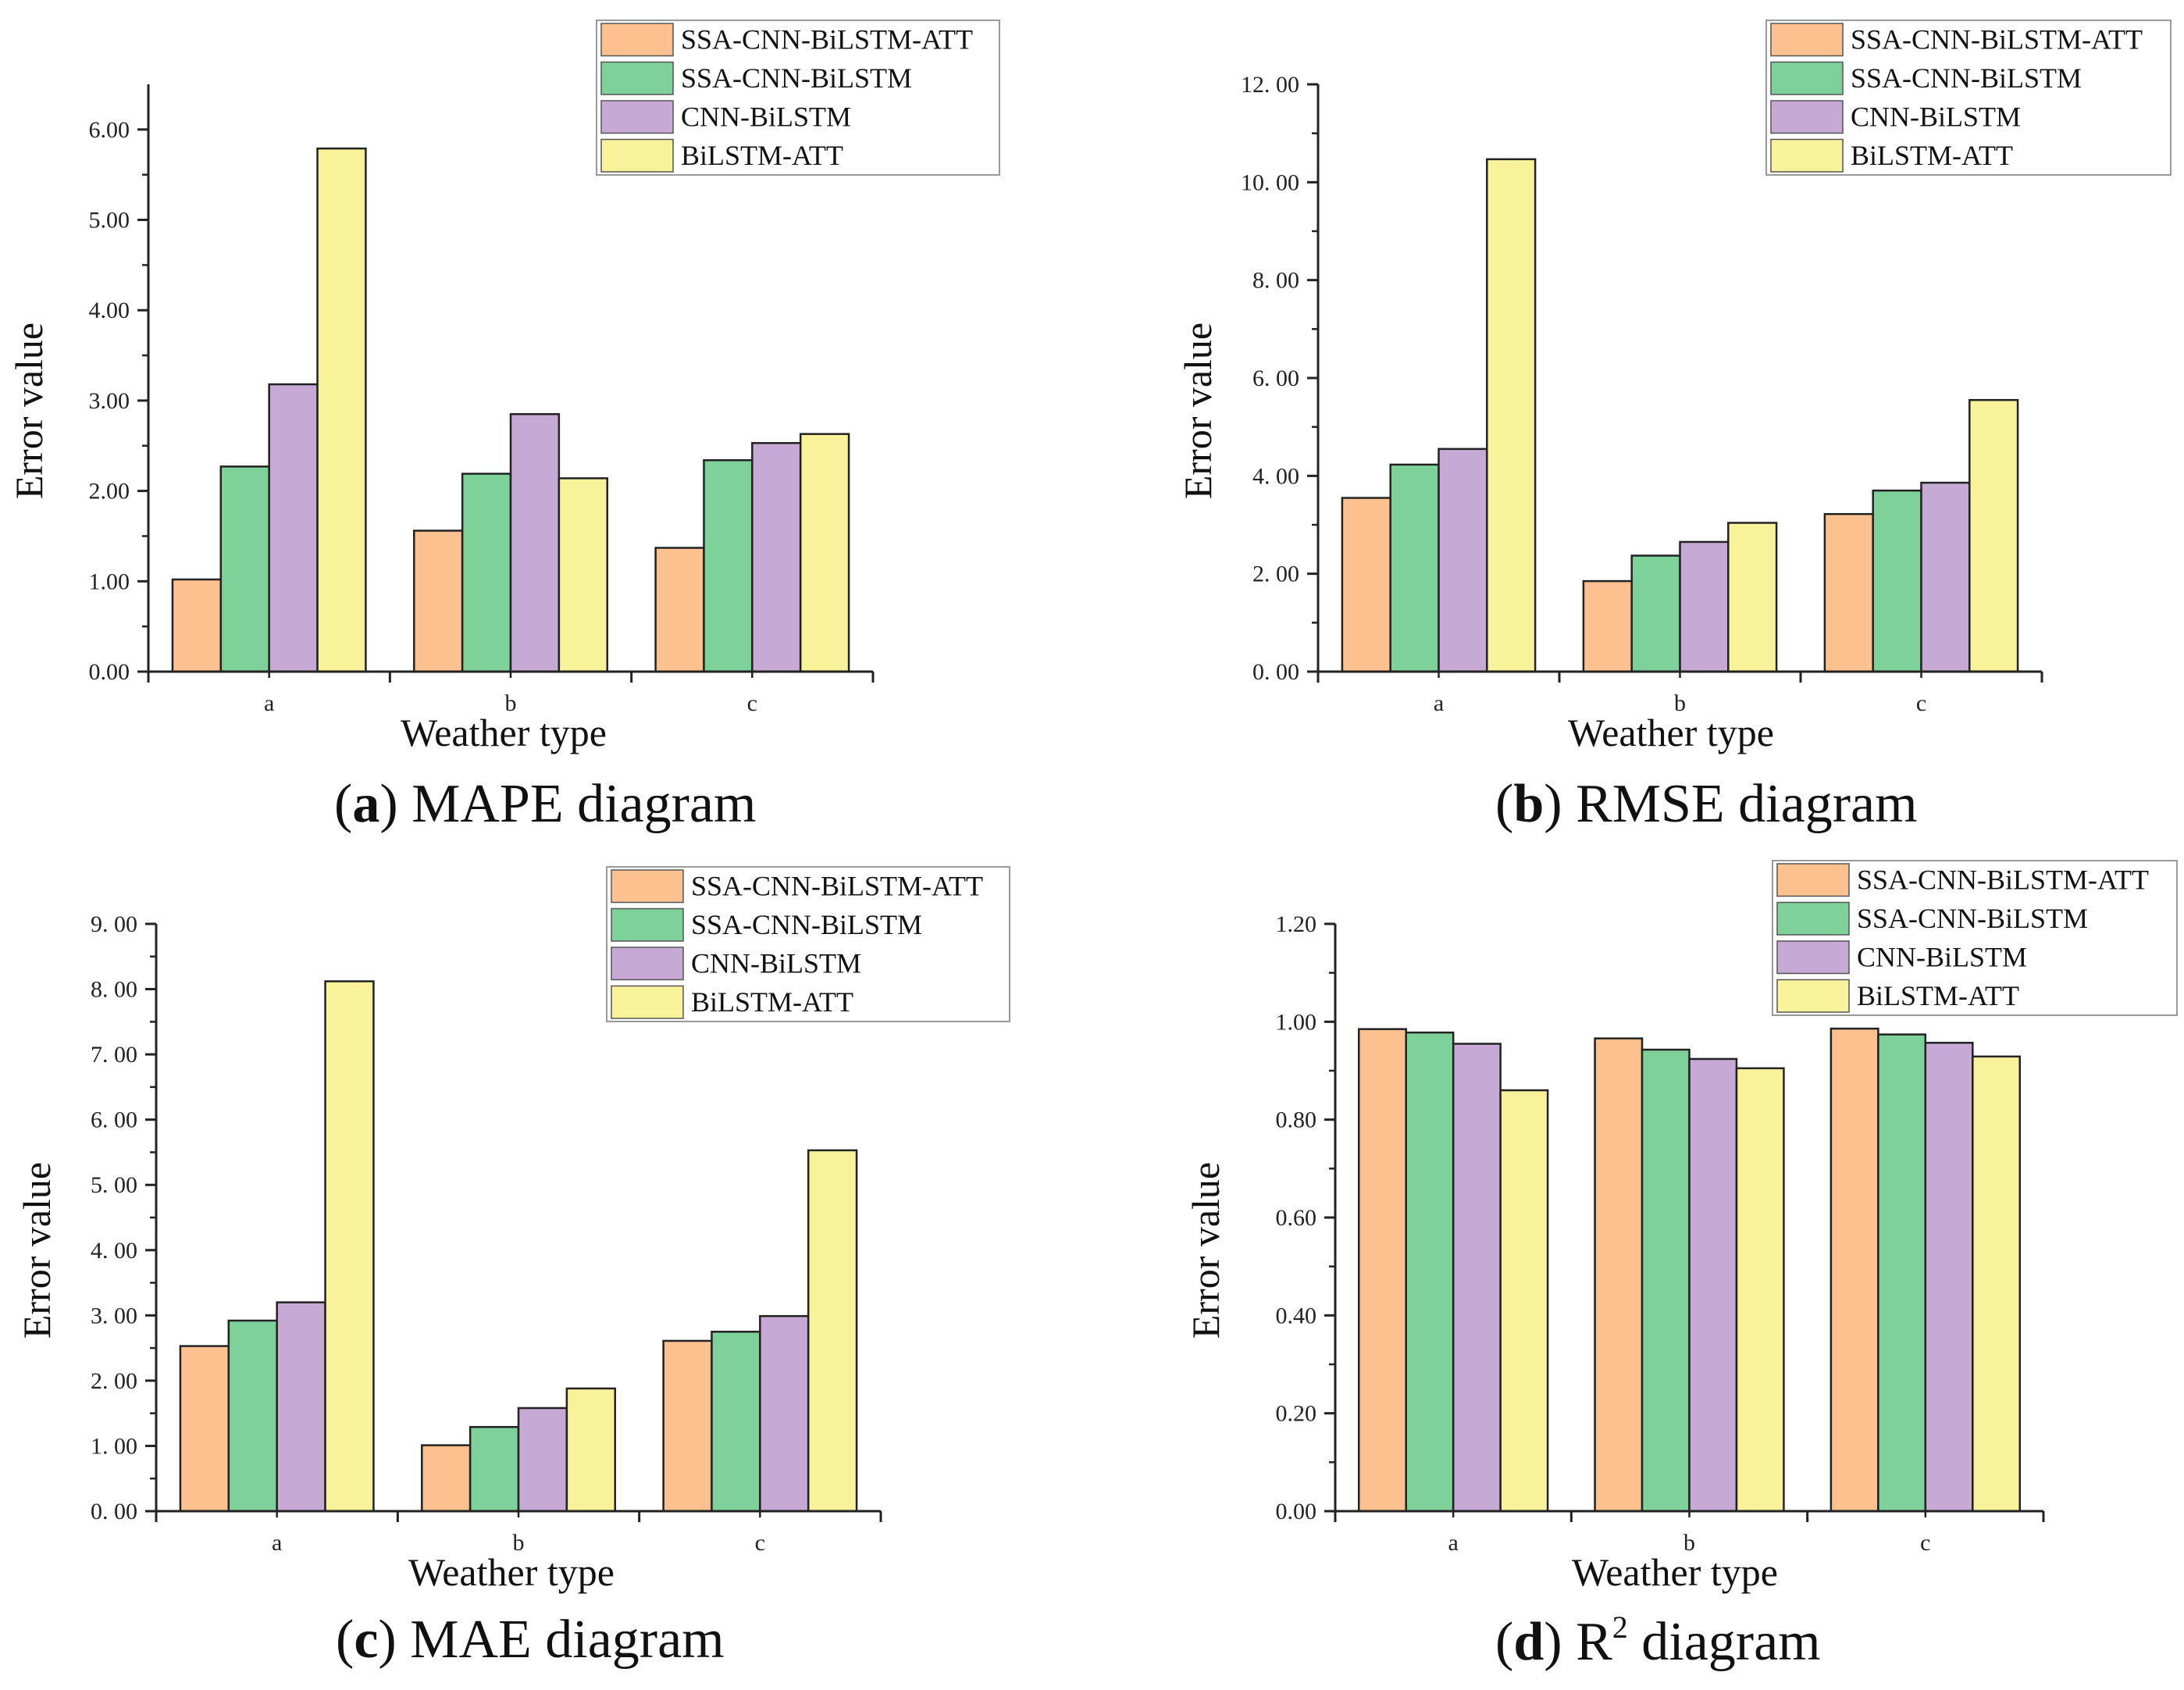  What do you see at coordinates (1270, 85) in the screenshot?
I see `y-tick-label: 12. 00` at bounding box center [1270, 85].